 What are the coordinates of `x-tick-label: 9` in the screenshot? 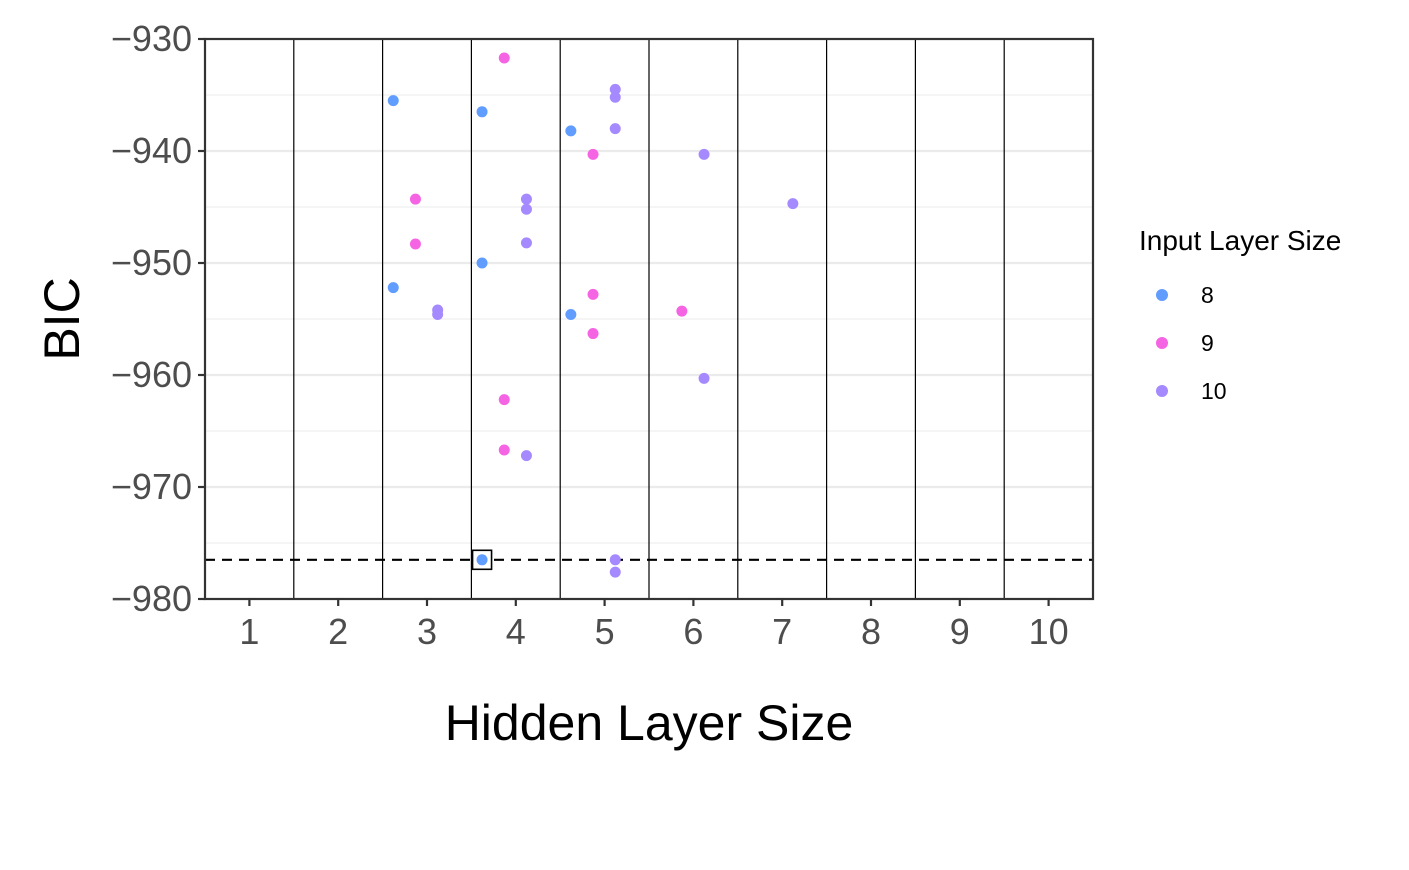 It's located at (960, 631).